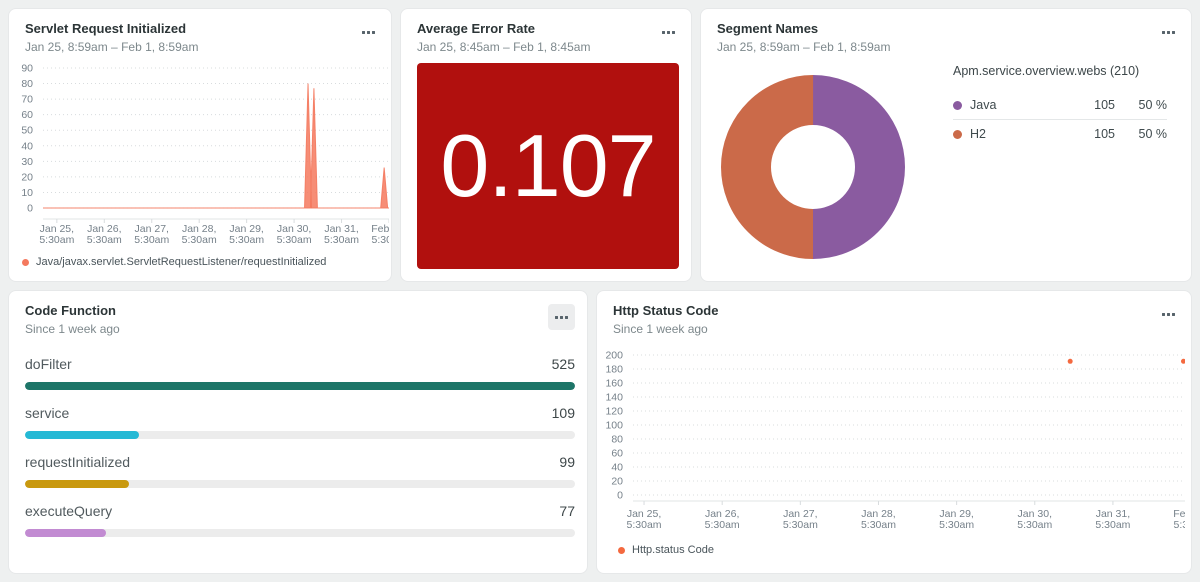 This screenshot has height=582, width=1200. I want to click on facet-rows: Java 105 50 % H2 105 50 %, so click(1060, 119).